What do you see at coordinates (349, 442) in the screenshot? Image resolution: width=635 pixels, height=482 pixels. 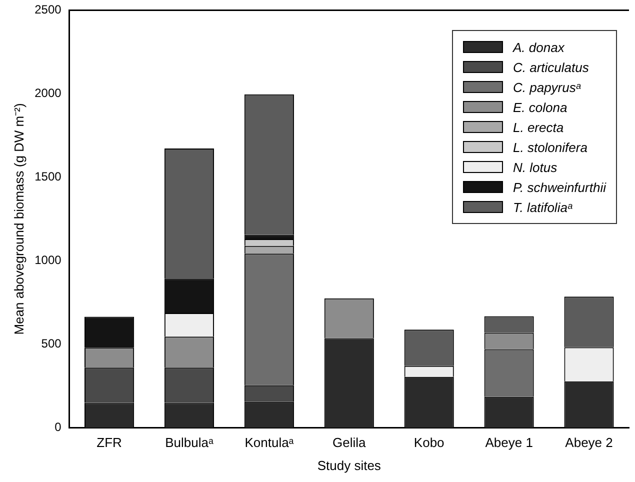 I see `x-tick-label: Gelila` at bounding box center [349, 442].